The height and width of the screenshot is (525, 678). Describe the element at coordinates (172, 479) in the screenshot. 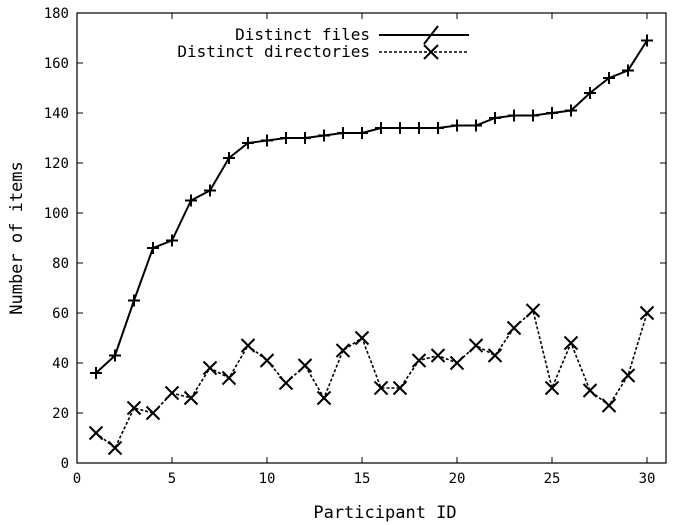

I see `x-tick-label: 5` at that location.